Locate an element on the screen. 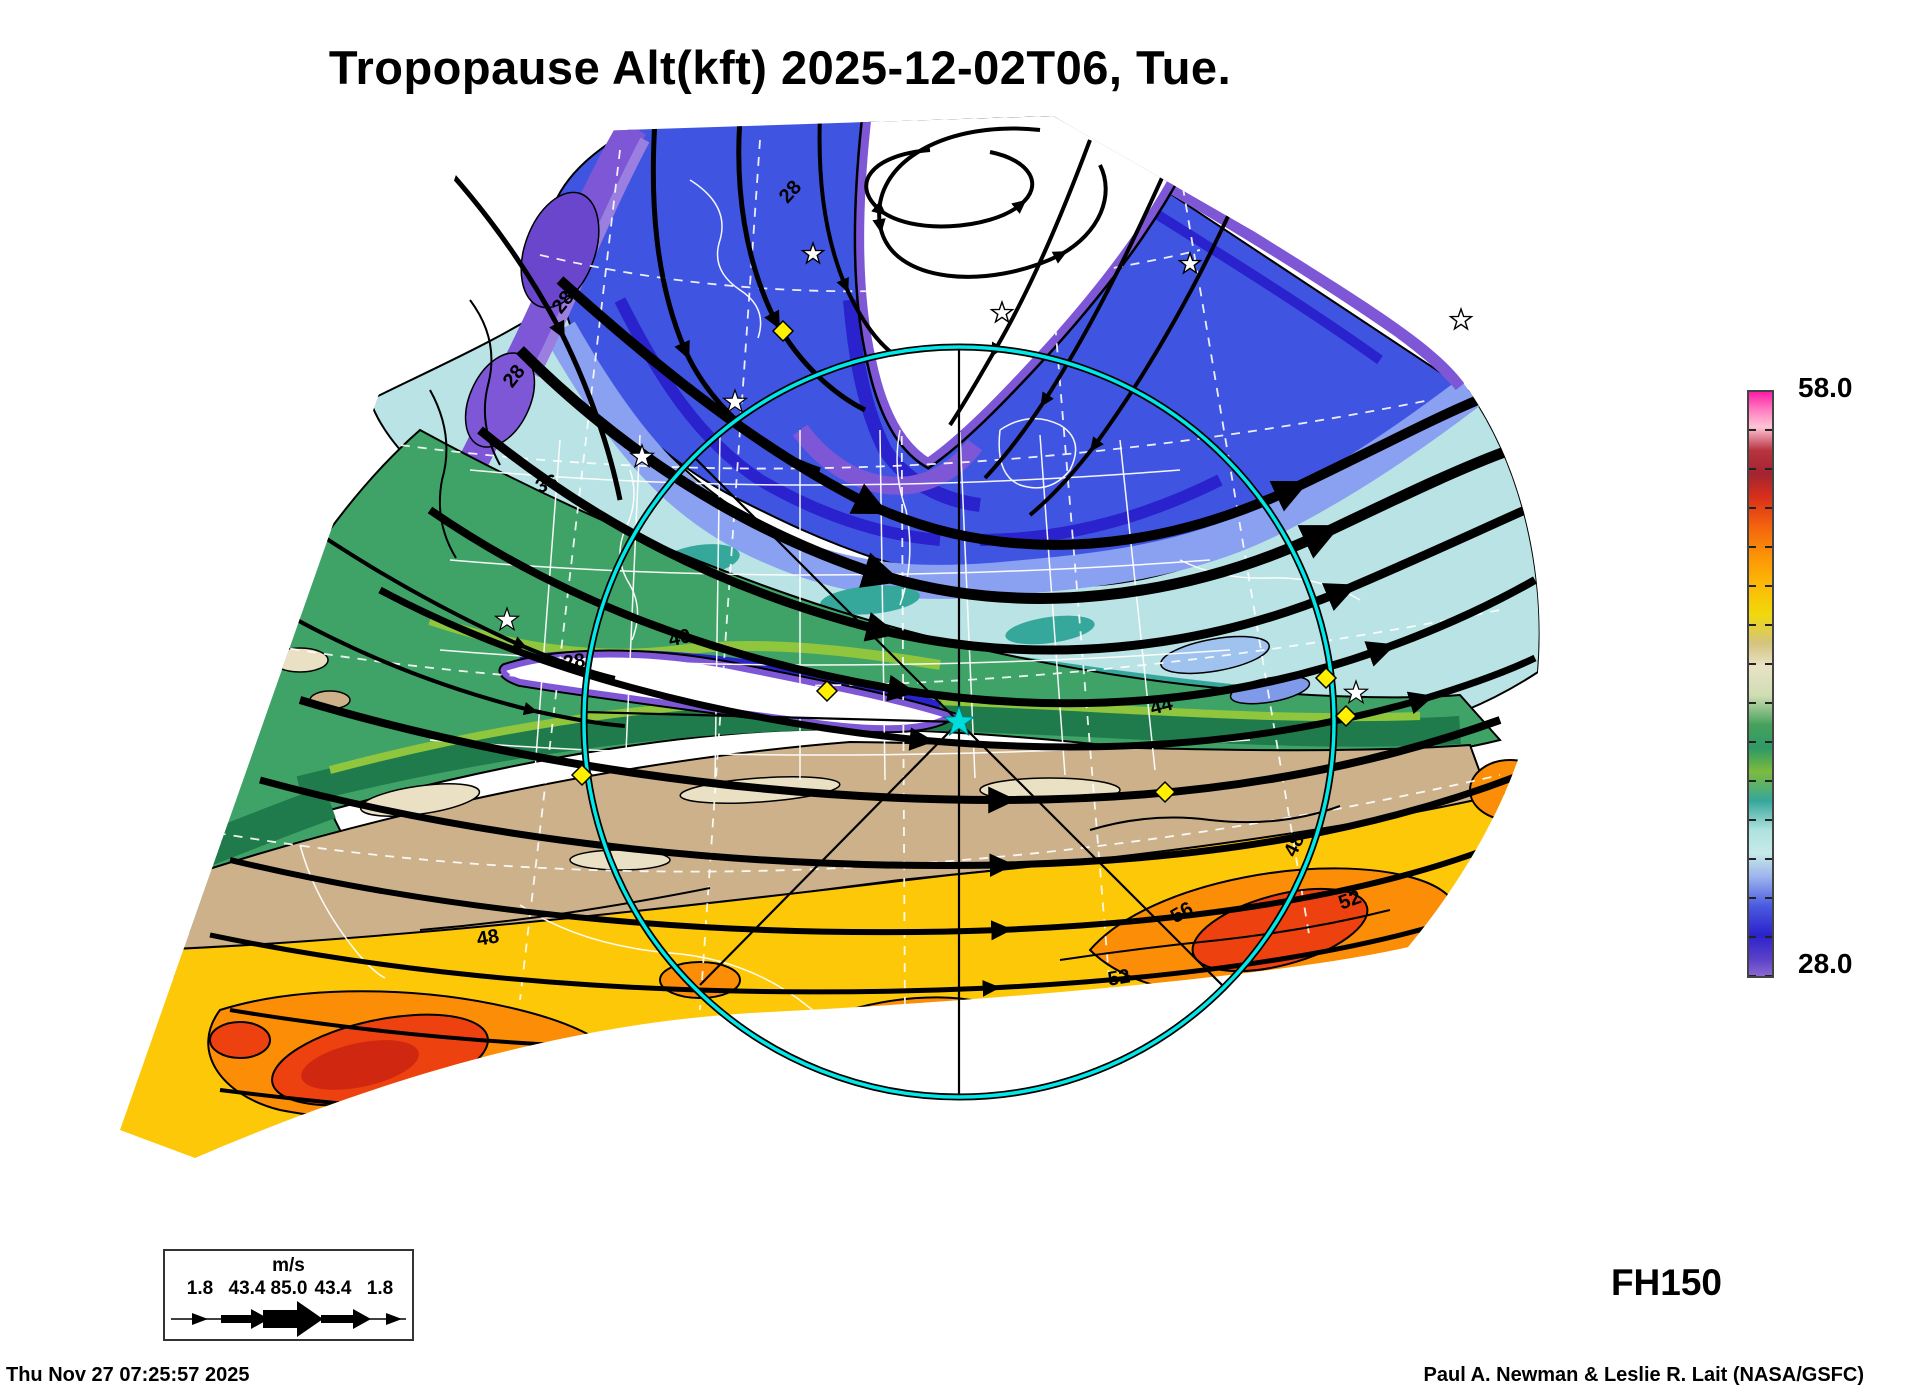 The width and height of the screenshot is (1926, 1394). wind-legend-units: m/s is located at coordinates (288, 1265).